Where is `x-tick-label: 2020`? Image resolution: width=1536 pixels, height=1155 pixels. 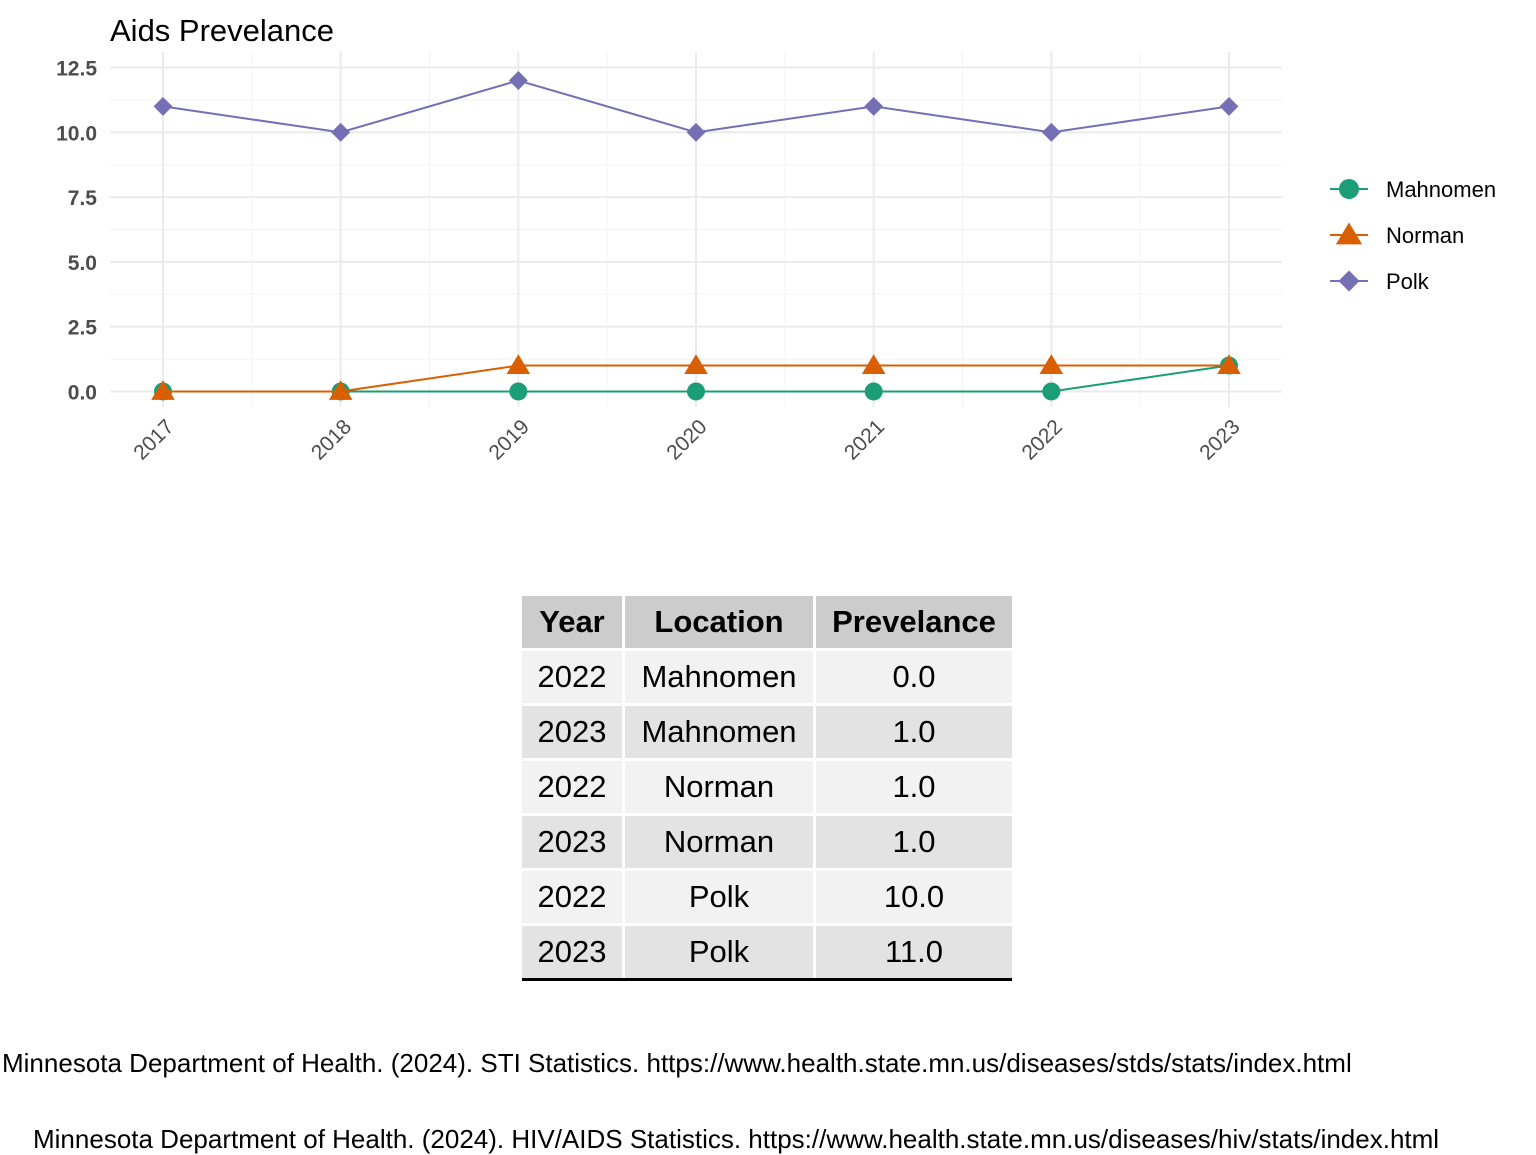
x-tick-label: 2020 is located at coordinates (686, 439).